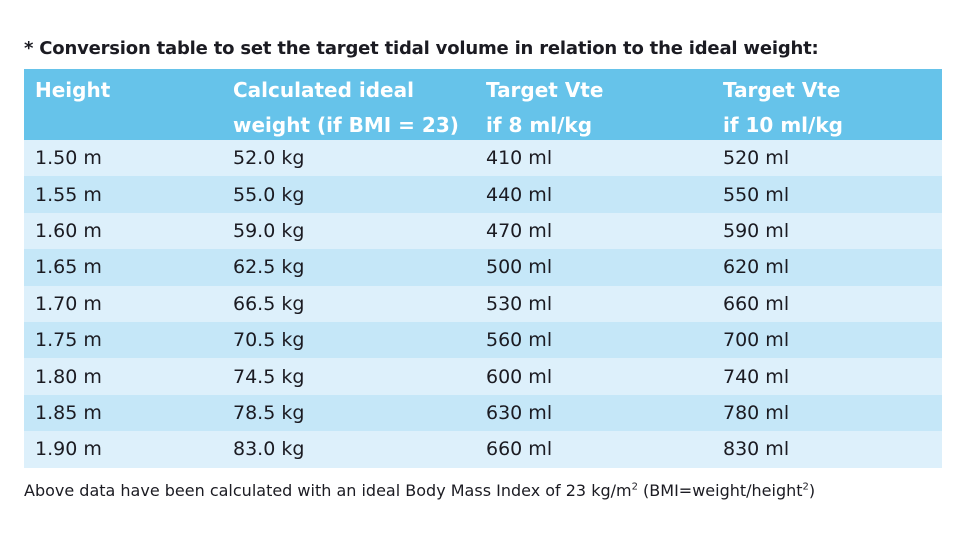 The height and width of the screenshot is (540, 960). Describe the element at coordinates (269, 449) in the screenshot. I see `table-cell: 83.0 kg` at that location.